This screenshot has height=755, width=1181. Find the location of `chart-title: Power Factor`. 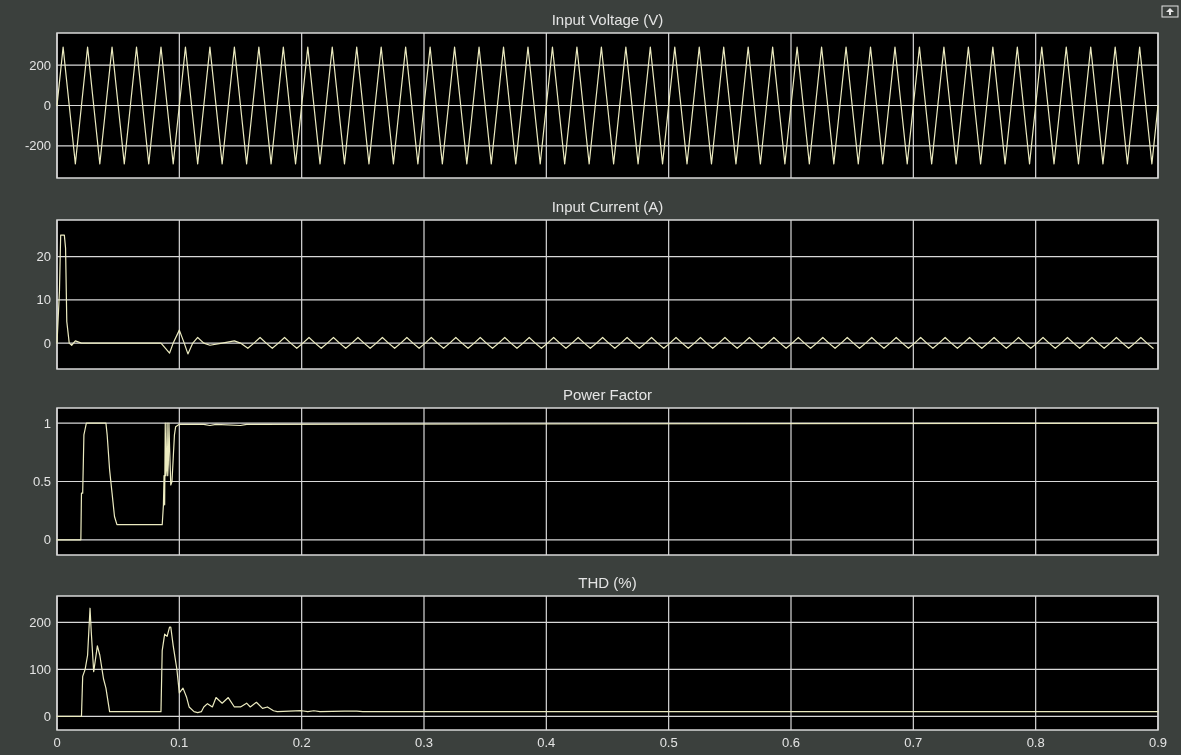

chart-title: Power Factor is located at coordinates (607, 394).